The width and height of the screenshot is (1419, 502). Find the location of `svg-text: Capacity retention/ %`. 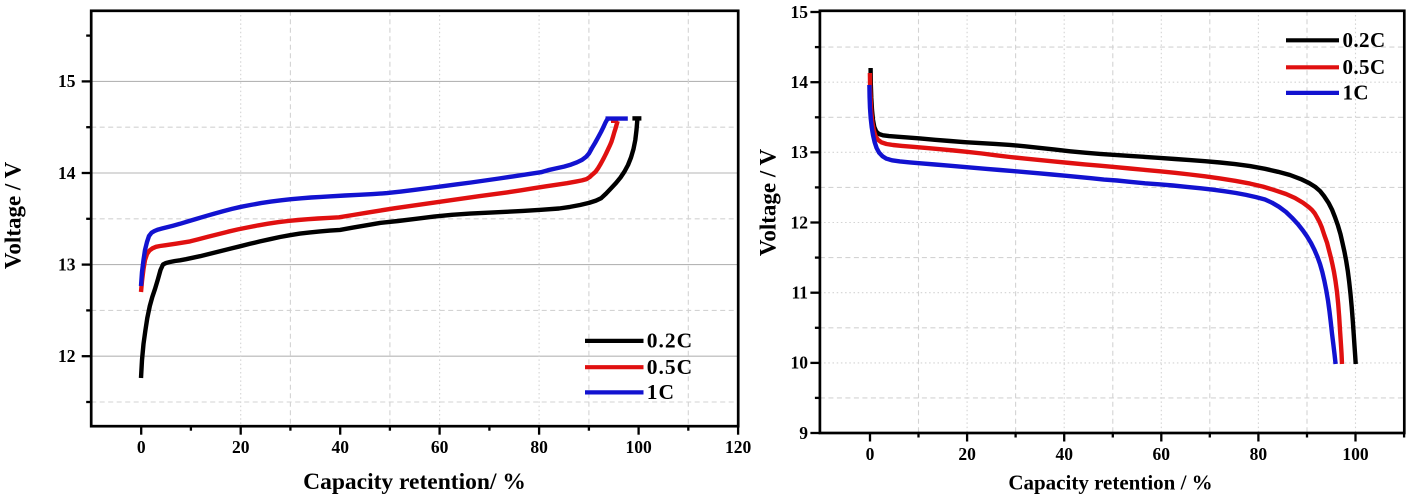

svg-text: Capacity retention/ % is located at coordinates (414, 482).